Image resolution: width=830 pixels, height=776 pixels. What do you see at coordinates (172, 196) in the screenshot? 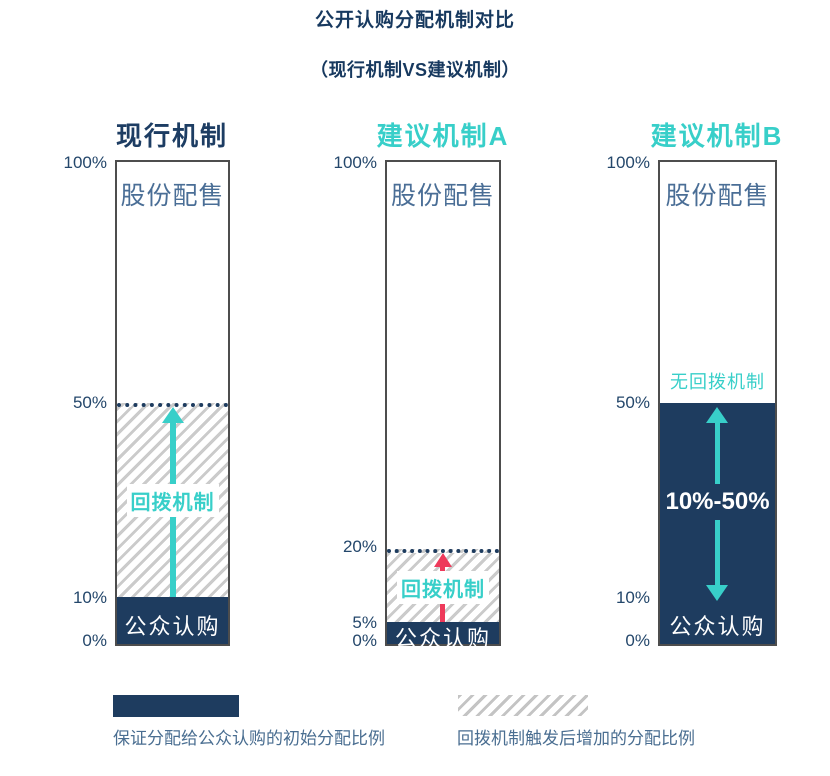
I see `chart-current-share-placement-label: 股份配售` at bounding box center [172, 196].